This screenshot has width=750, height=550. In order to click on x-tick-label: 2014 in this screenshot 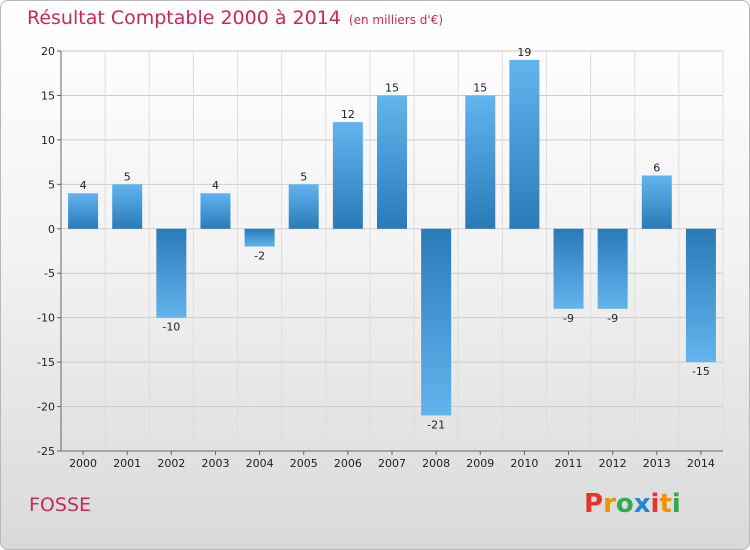, I will do `click(701, 463)`.